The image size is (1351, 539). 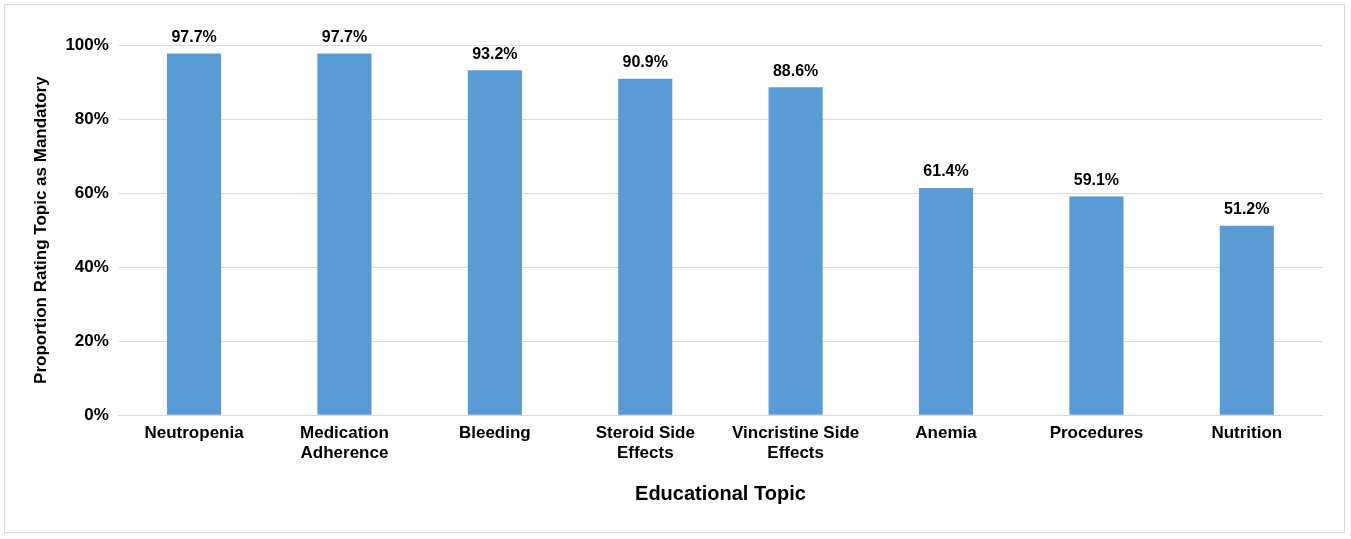 I want to click on data-label: 93.2%, so click(x=495, y=53).